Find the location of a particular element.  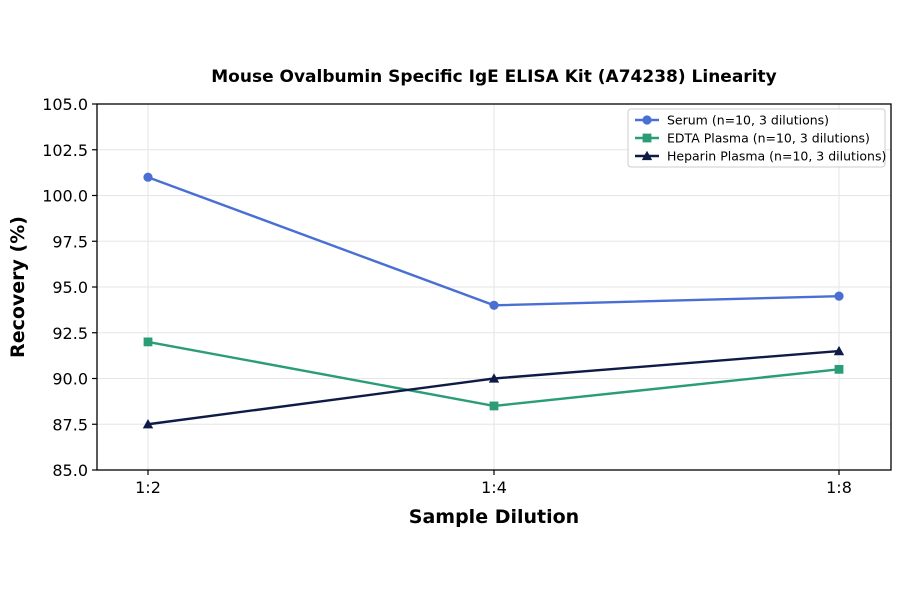

x-tick-label: 1:2 is located at coordinates (148, 487).